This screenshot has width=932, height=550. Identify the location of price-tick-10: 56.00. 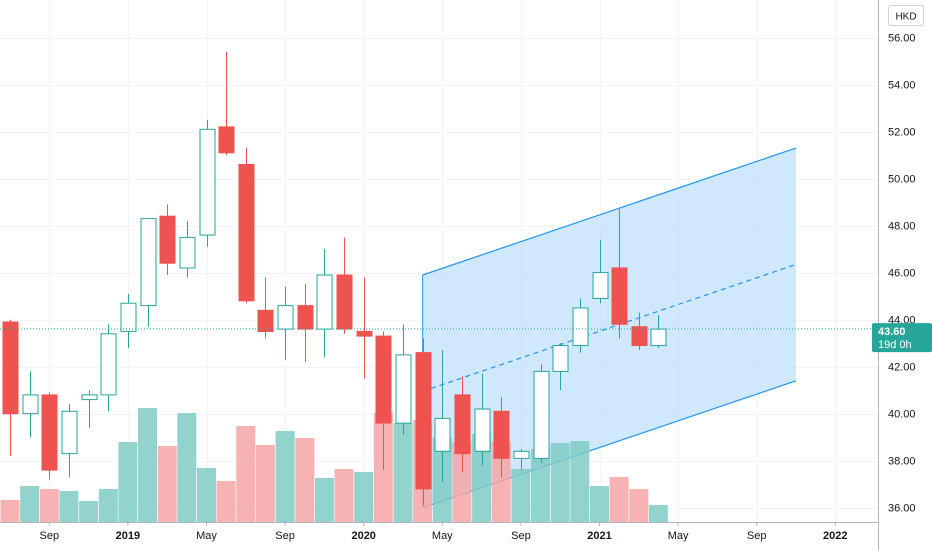
(902, 39).